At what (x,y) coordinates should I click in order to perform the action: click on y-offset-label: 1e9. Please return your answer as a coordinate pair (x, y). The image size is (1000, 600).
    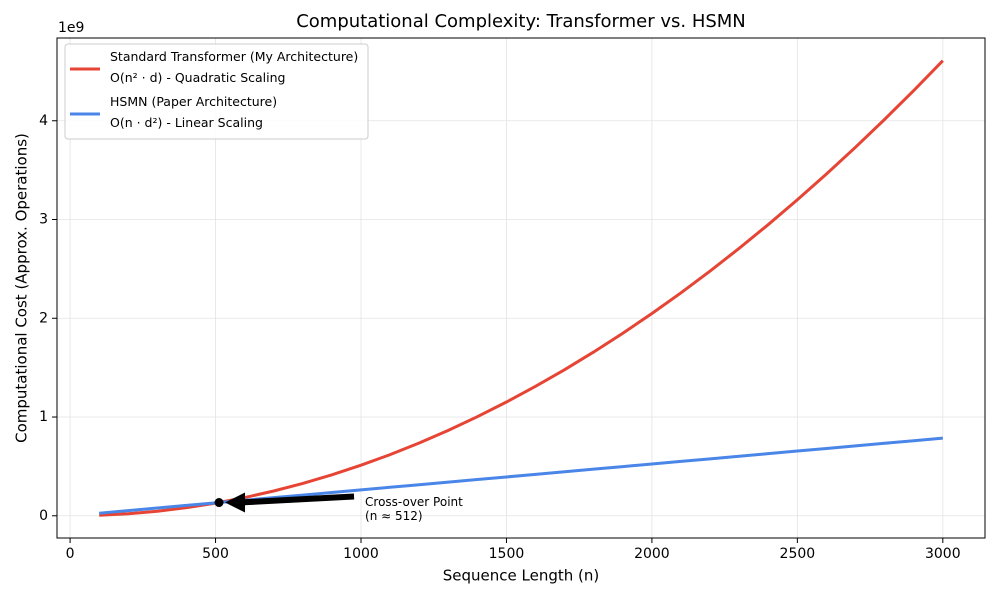
    Looking at the image, I should click on (71, 28).